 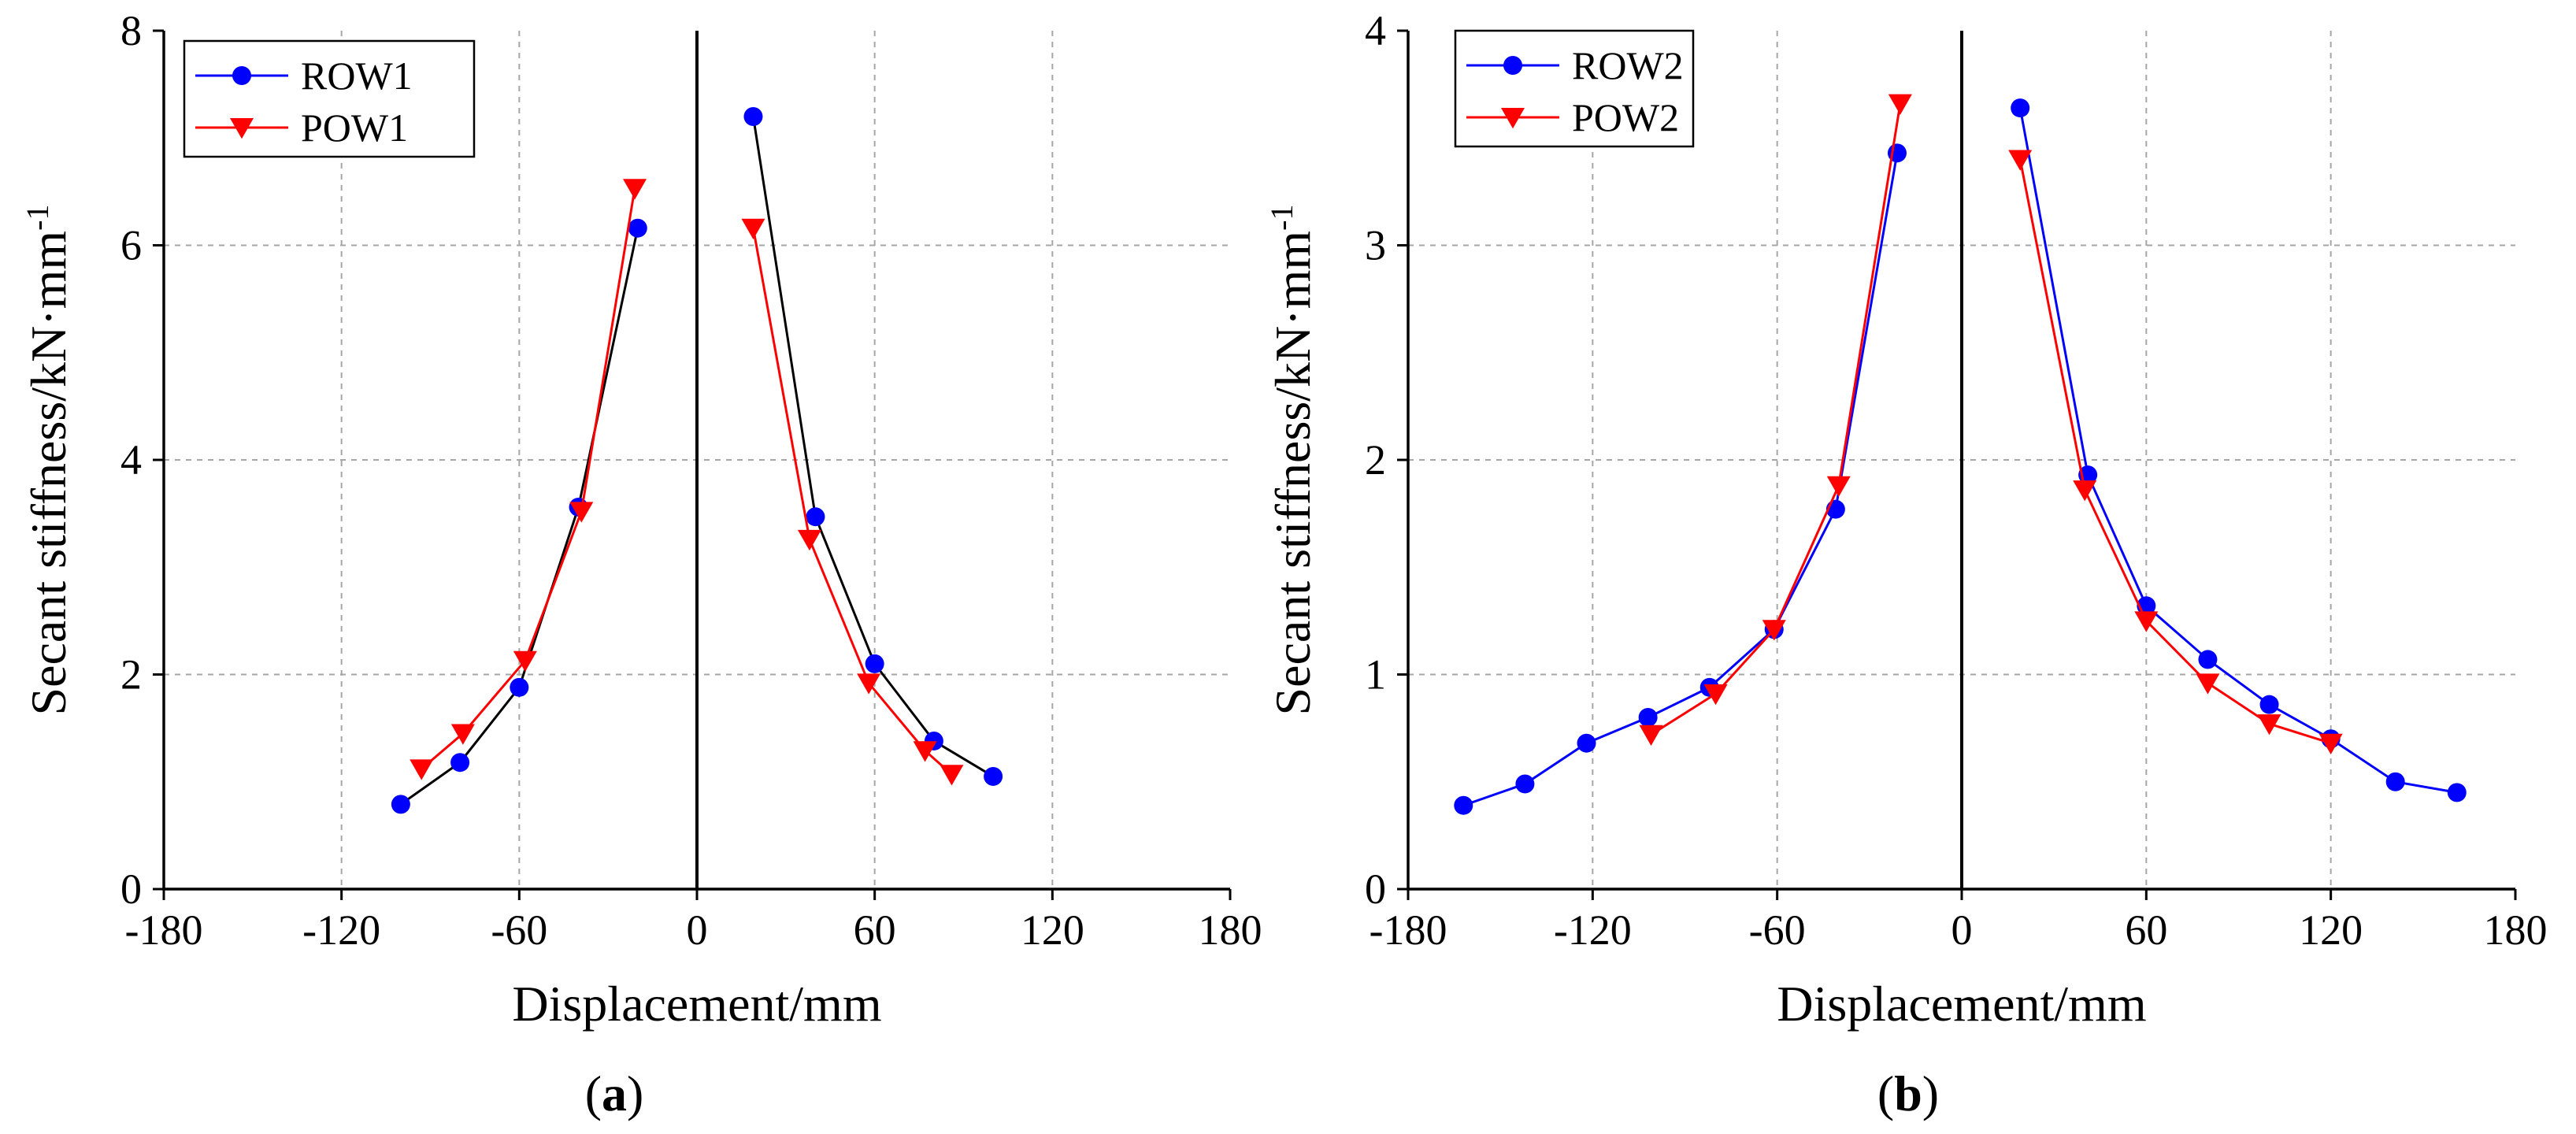 I want to click on panel-label: (a), so click(x=614, y=1093).